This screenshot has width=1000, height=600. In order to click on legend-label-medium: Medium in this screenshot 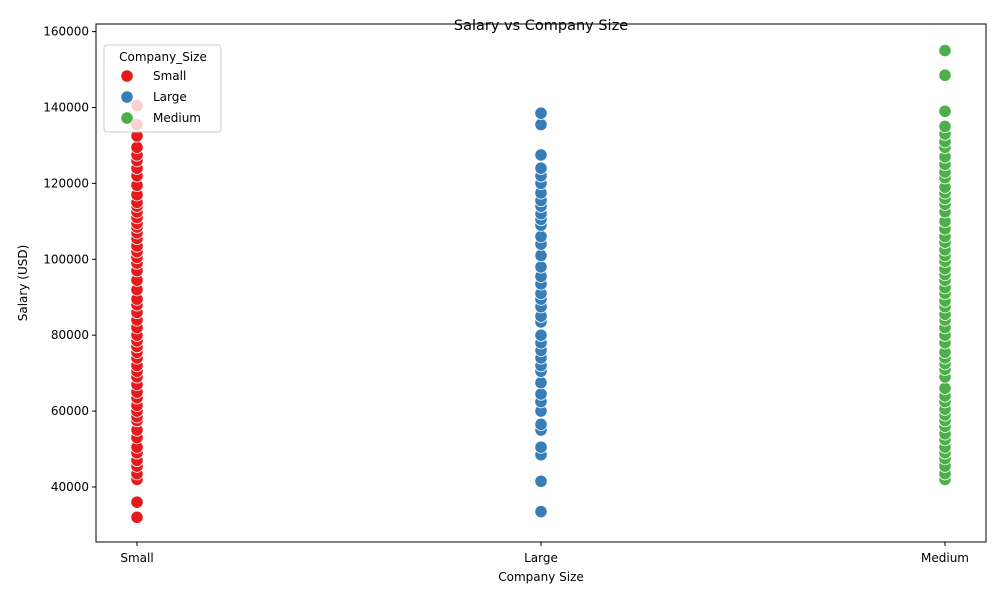, I will do `click(177, 118)`.